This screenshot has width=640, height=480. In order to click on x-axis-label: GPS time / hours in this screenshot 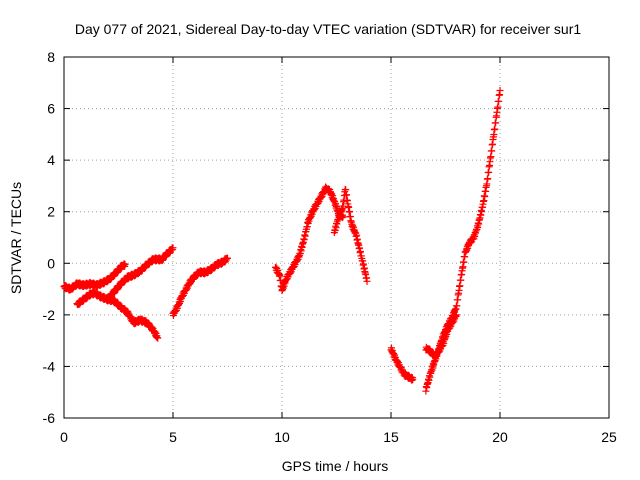, I will do `click(335, 466)`.